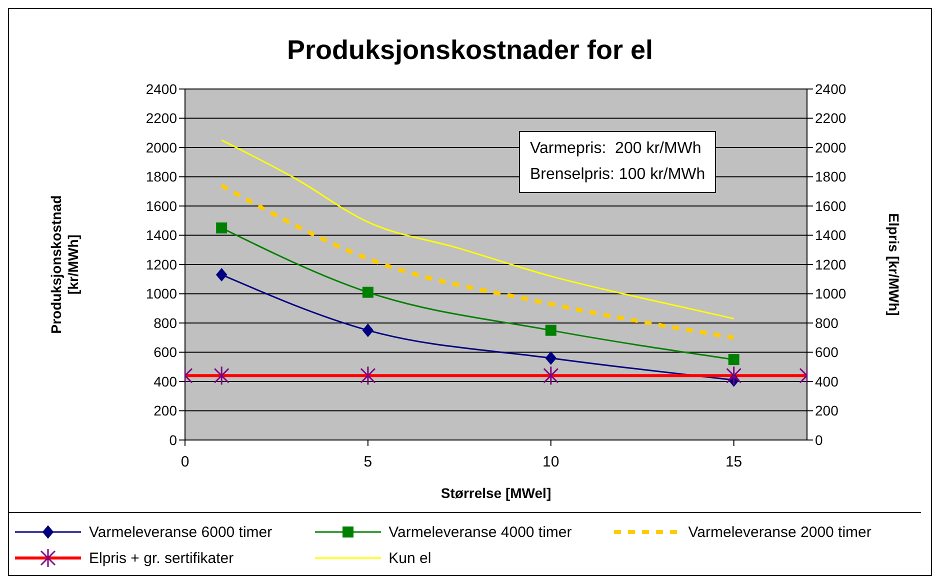 The height and width of the screenshot is (586, 940). Describe the element at coordinates (894, 264) in the screenshot. I see `y2-axis-title: Elpris [kr/MWh]` at that location.